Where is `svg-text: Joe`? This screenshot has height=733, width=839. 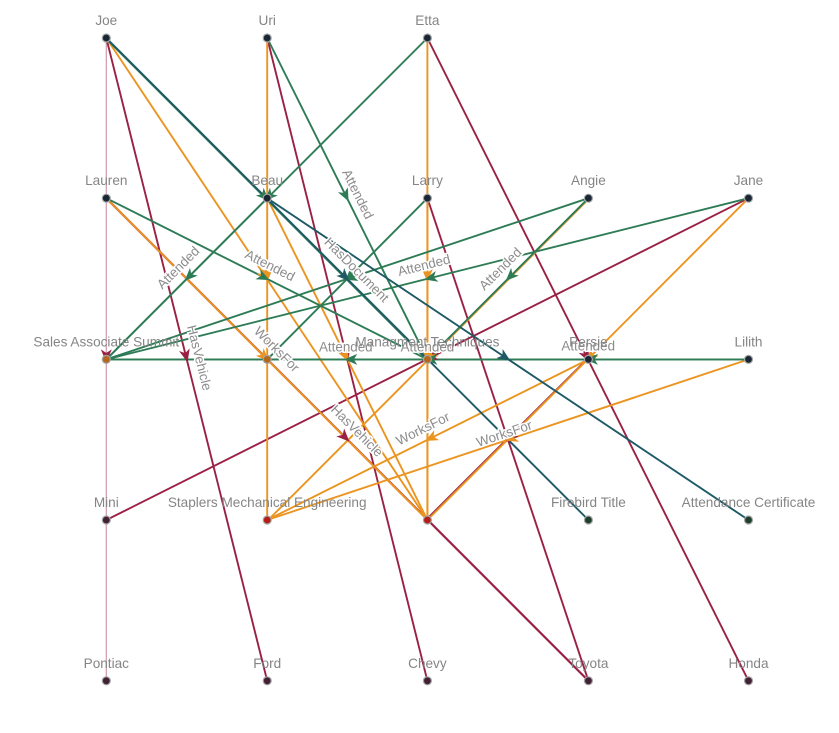 svg-text: Joe is located at coordinates (106, 20).